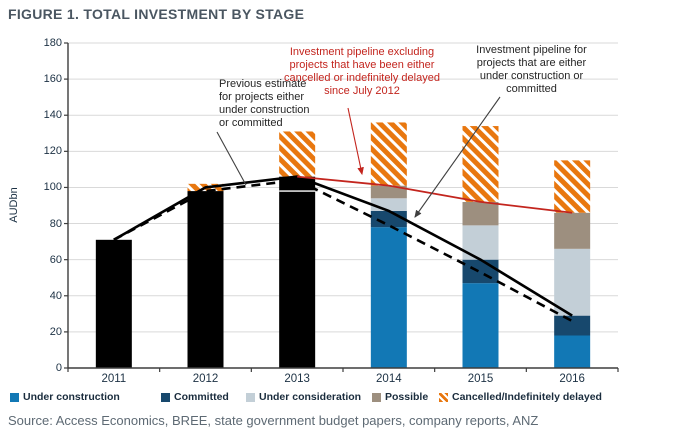  Describe the element at coordinates (52, 151) in the screenshot. I see `y-axis-tick-label: 120` at that location.